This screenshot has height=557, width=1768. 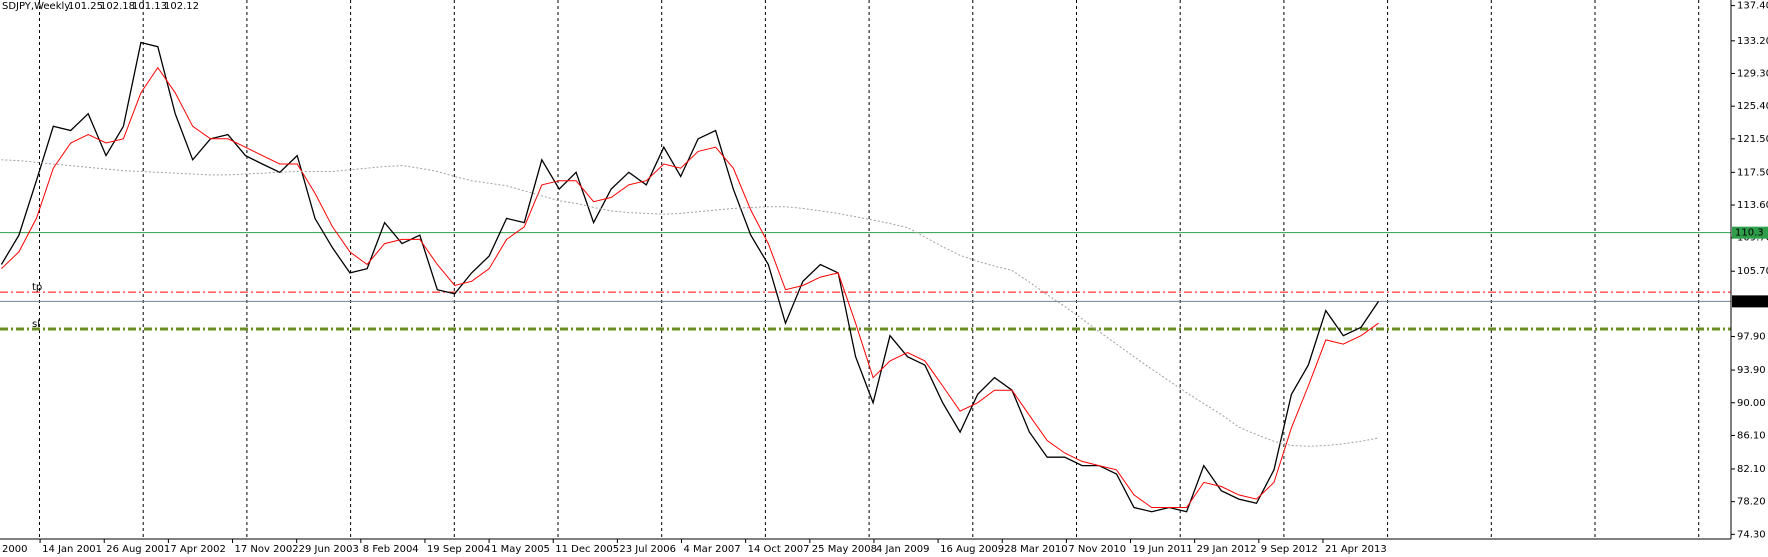 What do you see at coordinates (138, 549) in the screenshot?
I see `x-tick-label: 26 Aug 2001` at bounding box center [138, 549].